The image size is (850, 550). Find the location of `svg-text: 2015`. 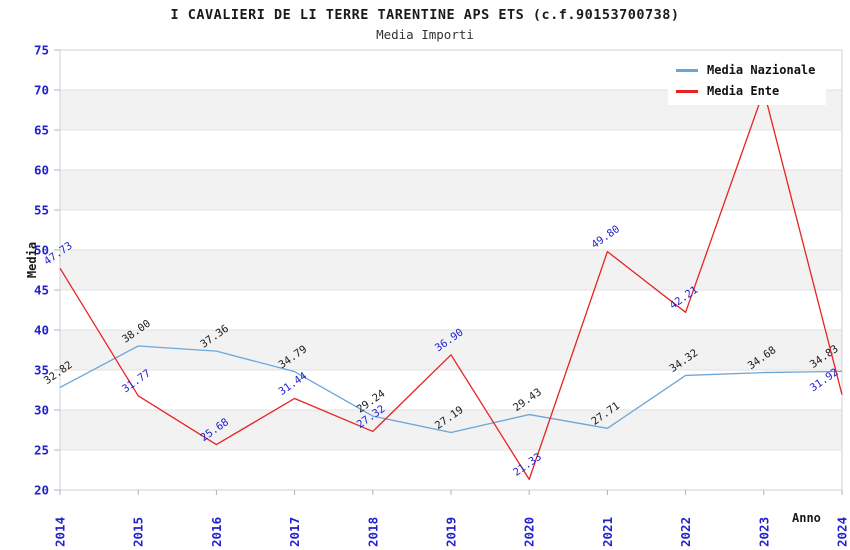

svg-text: 2015 is located at coordinates (138, 532).